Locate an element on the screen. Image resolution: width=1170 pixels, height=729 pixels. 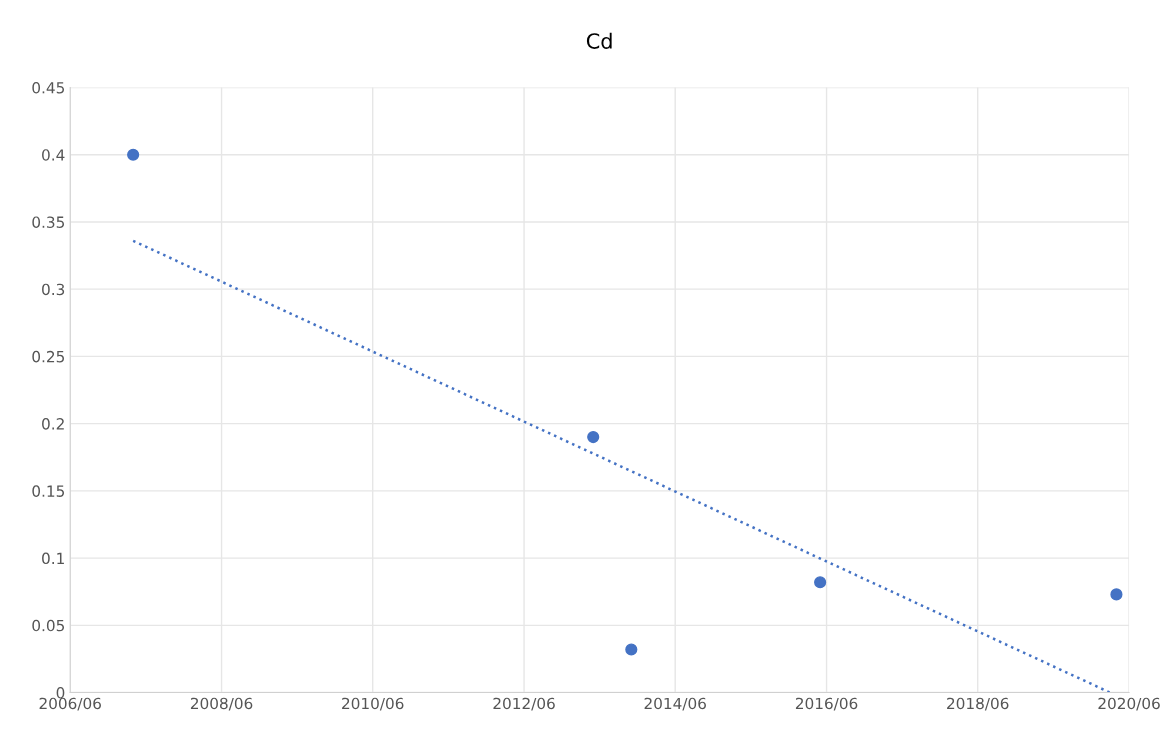
y-tick-label: 0.1 is located at coordinates (53, 558).